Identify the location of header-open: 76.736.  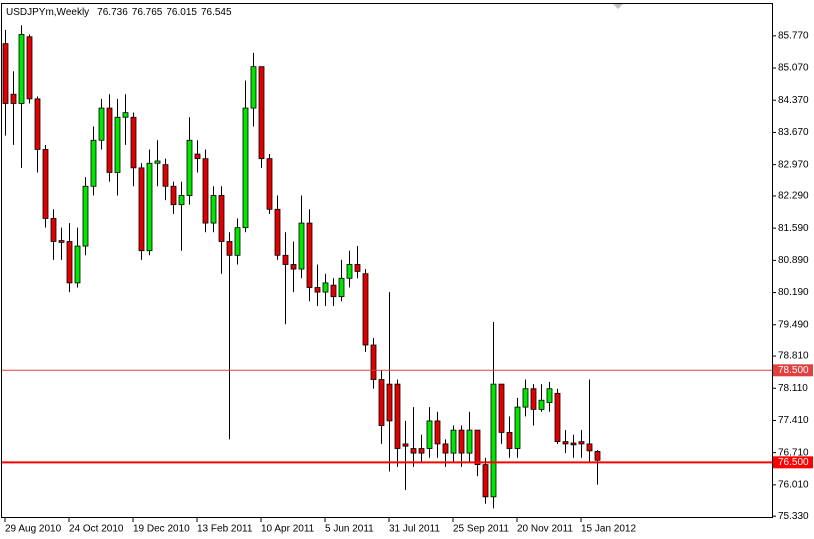
(112, 12).